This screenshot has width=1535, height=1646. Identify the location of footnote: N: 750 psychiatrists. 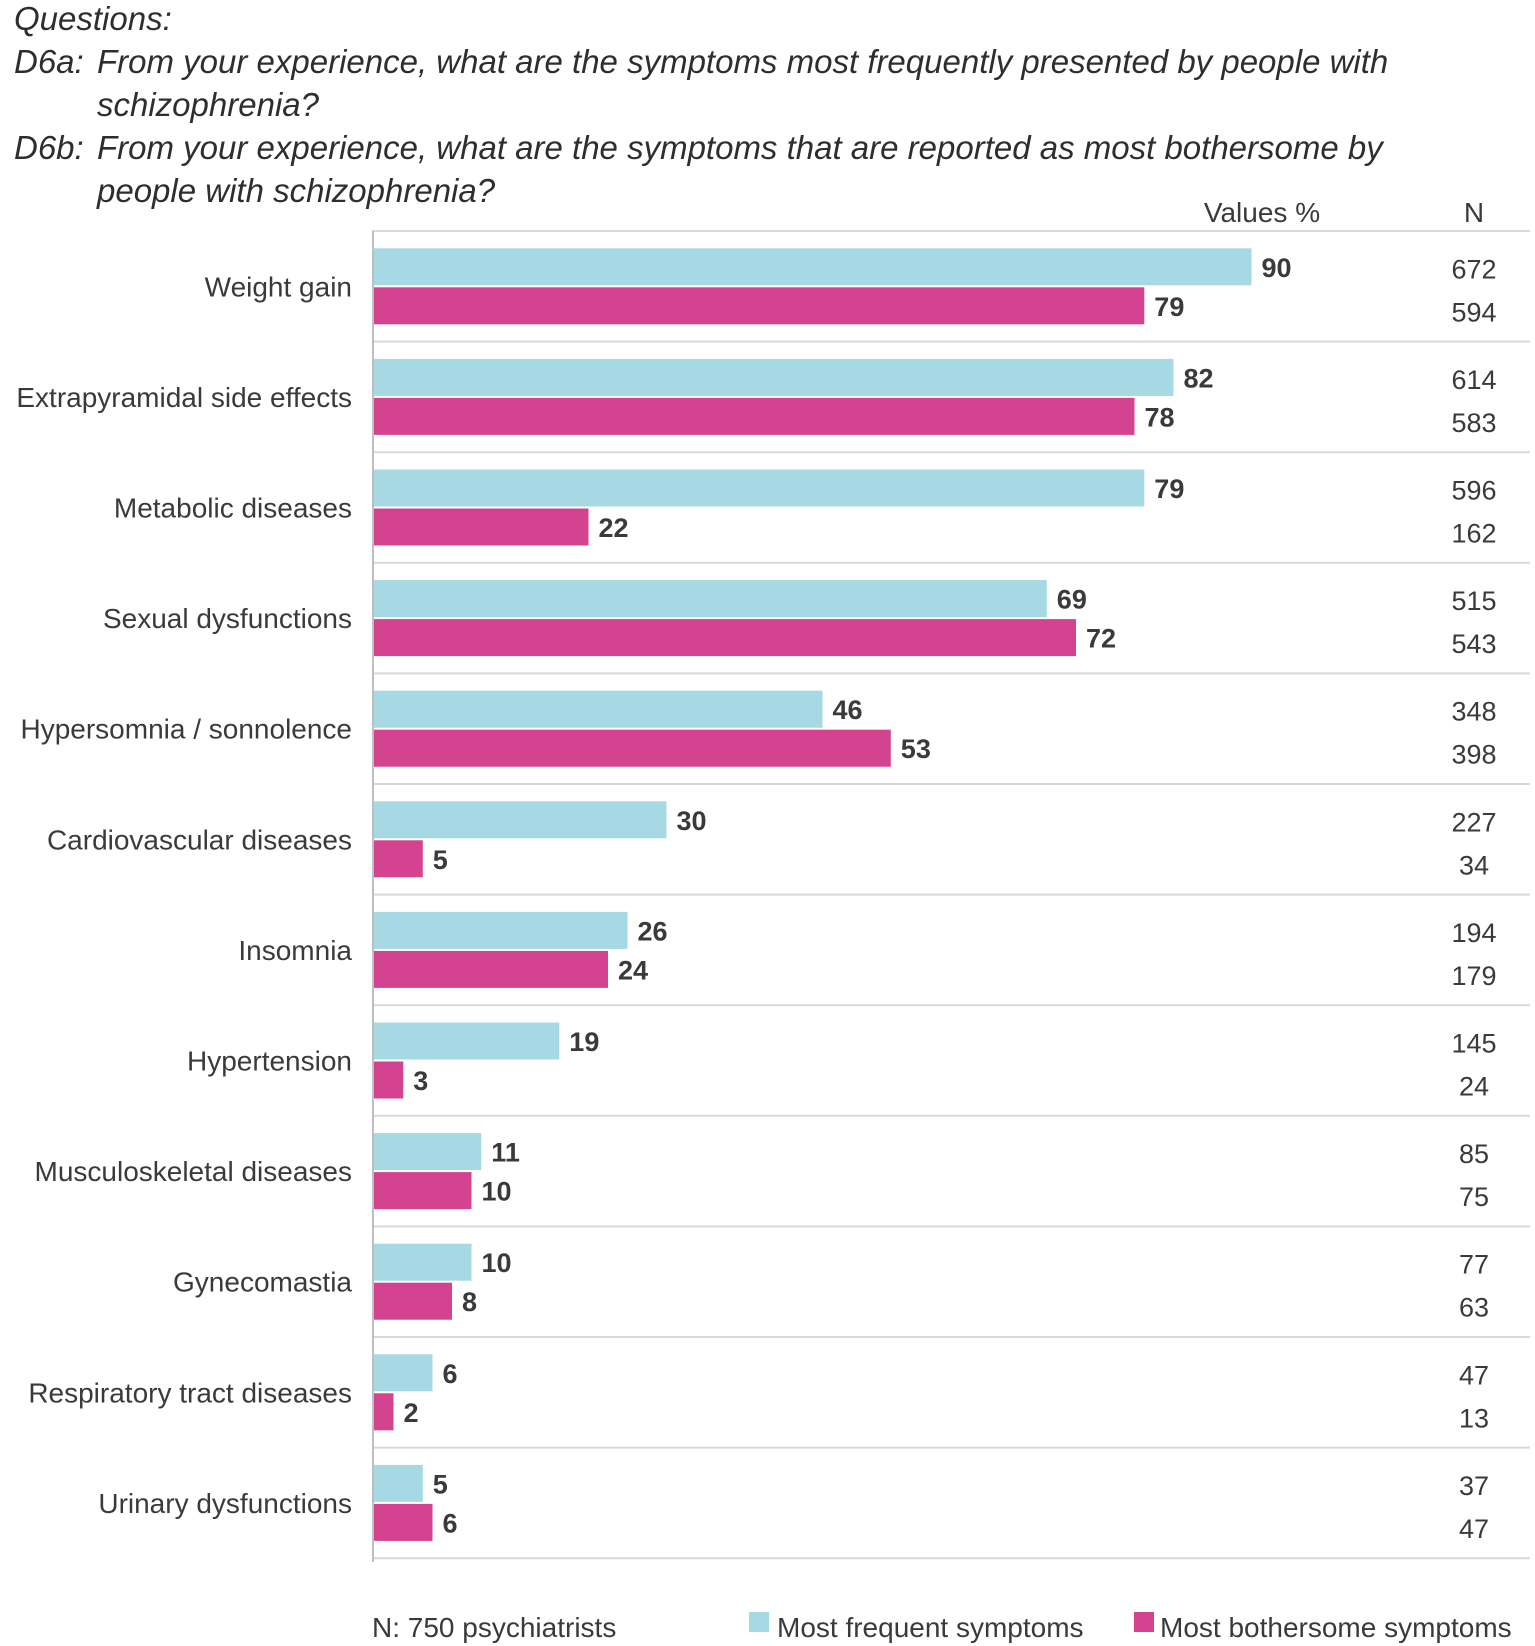
(494, 1627).